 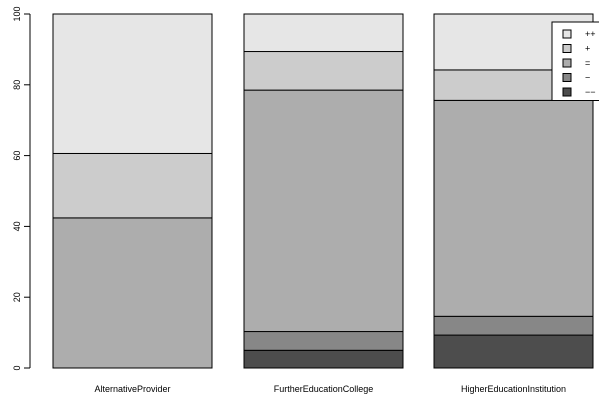 I want to click on y-tick-label: 20, so click(x=17, y=297).